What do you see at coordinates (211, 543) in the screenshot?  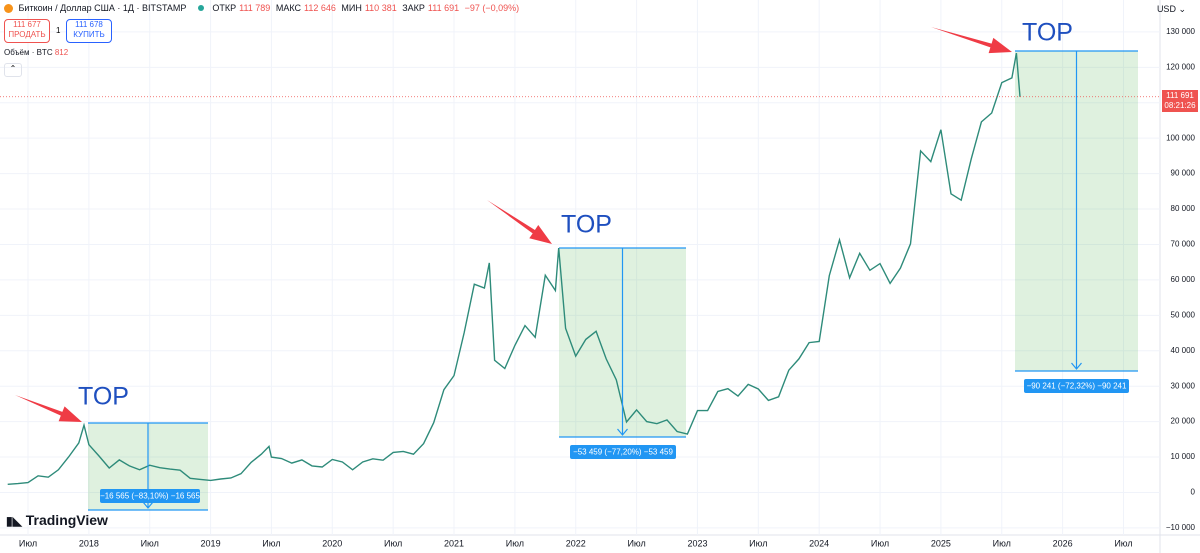 I see `x-tick-label: 2019` at bounding box center [211, 543].